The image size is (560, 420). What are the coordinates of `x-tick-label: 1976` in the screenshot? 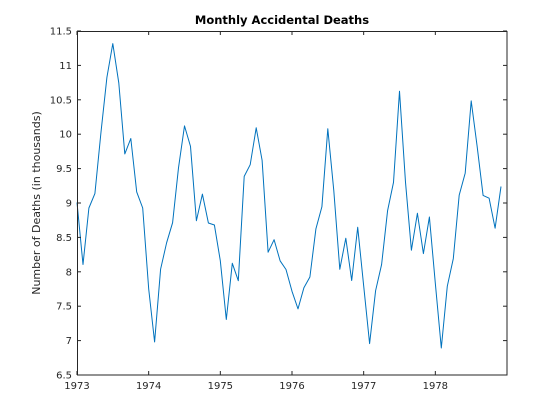 It's located at (291, 386).